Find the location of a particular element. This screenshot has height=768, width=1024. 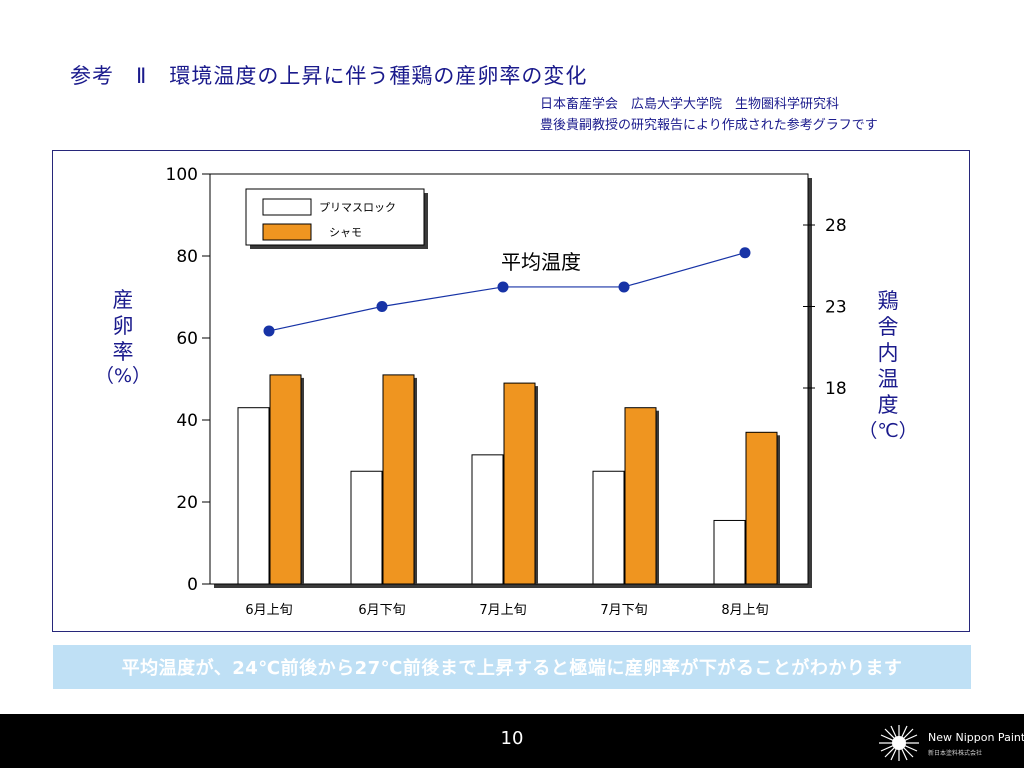

x-tick-label: 7月上旬 is located at coordinates (502, 610).